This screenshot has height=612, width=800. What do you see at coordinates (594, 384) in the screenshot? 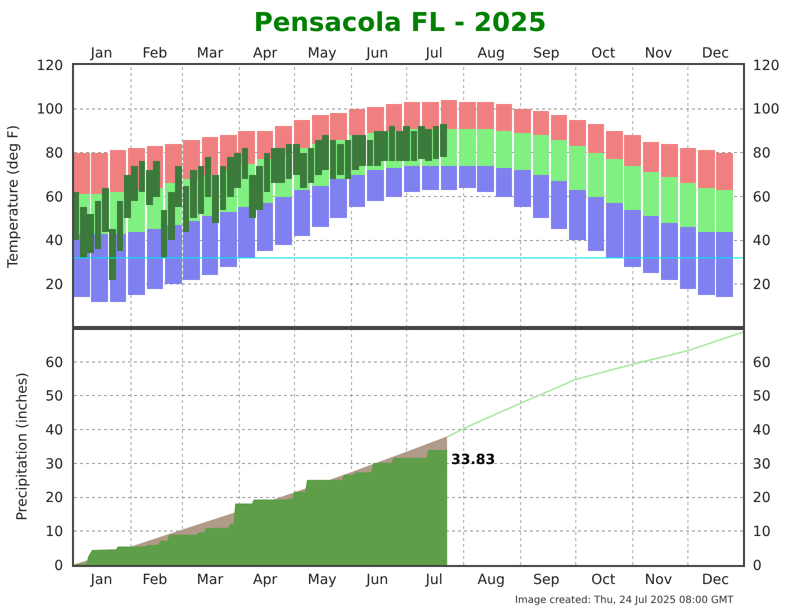
I see `line-series` at bounding box center [594, 384].